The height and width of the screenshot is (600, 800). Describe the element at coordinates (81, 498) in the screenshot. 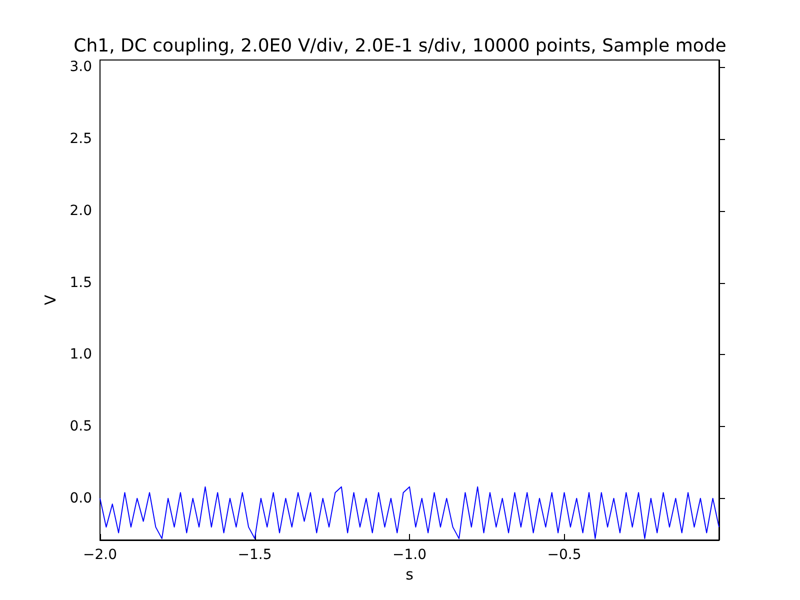

I see `y-tick-label: 0.0` at that location.